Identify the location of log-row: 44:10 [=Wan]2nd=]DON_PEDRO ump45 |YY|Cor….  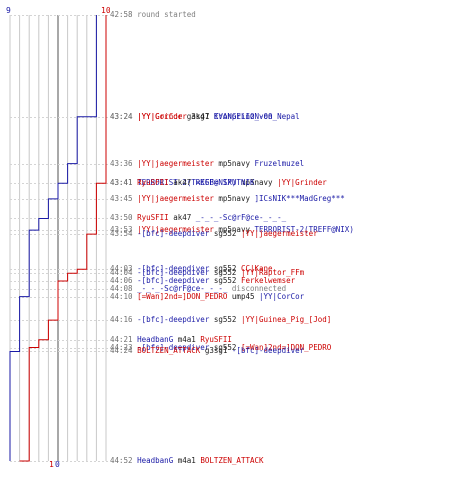
(207, 296).